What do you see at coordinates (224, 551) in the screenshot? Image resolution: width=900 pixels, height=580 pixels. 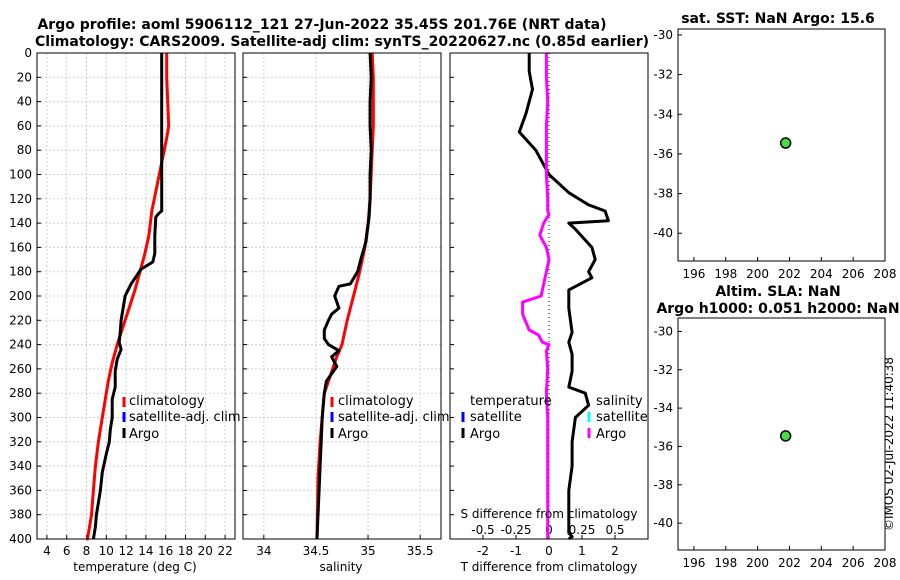 I see `x-tick-label: 22` at bounding box center [224, 551].